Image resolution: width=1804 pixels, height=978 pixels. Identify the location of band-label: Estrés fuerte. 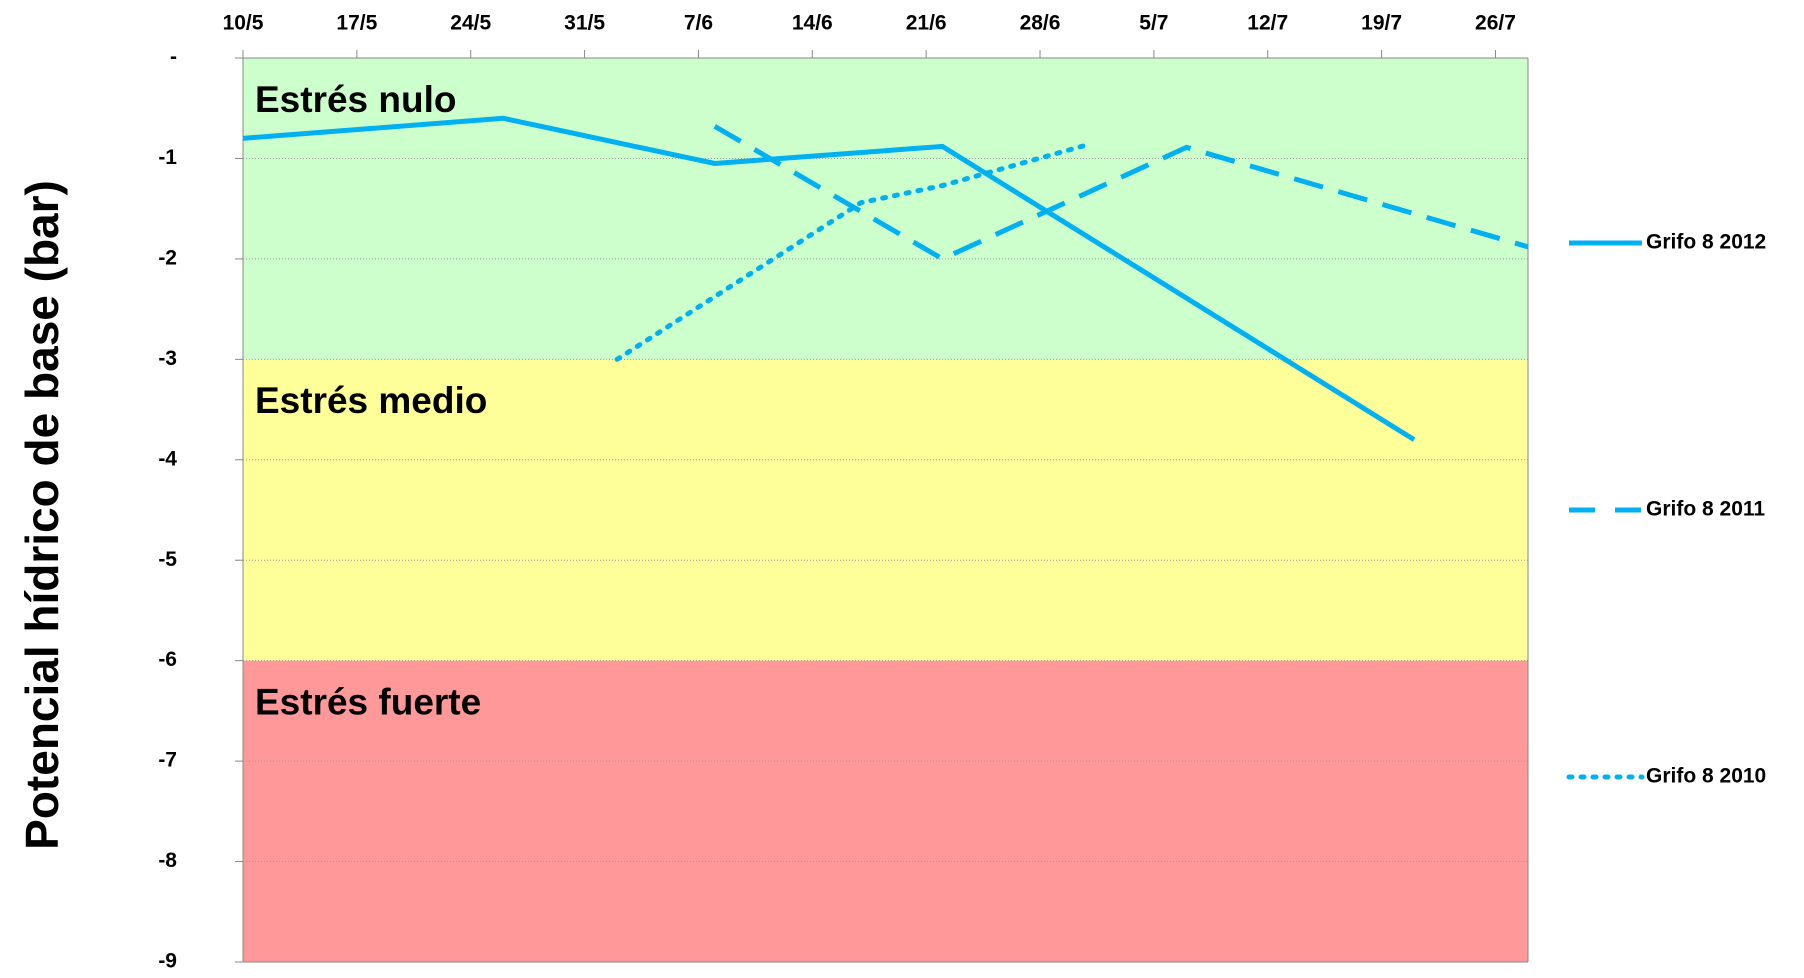
(368, 701).